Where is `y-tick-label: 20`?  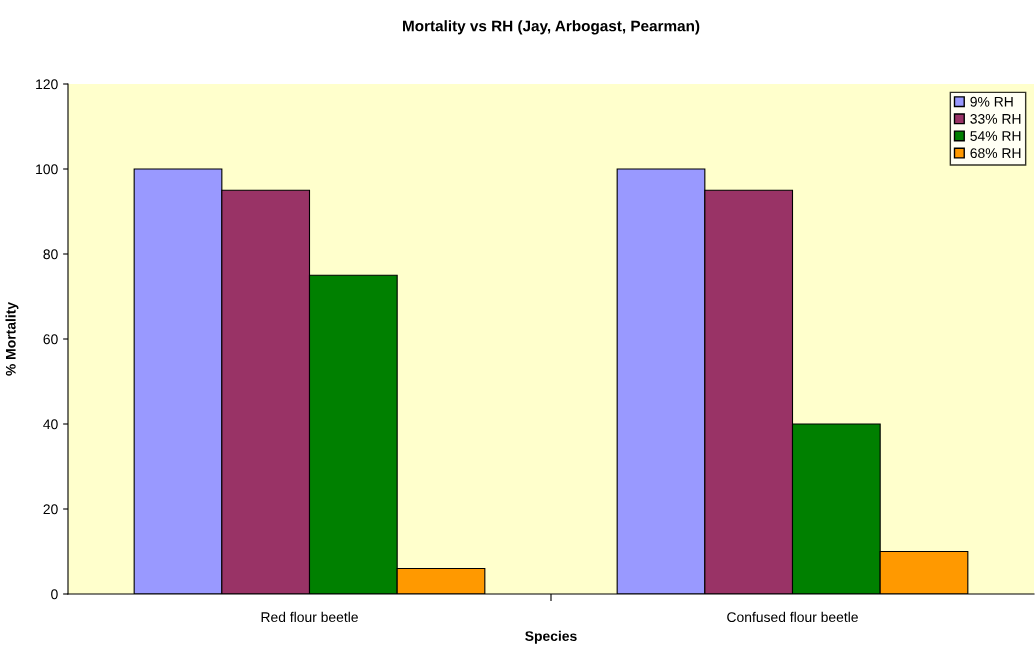 y-tick-label: 20 is located at coordinates (50, 509).